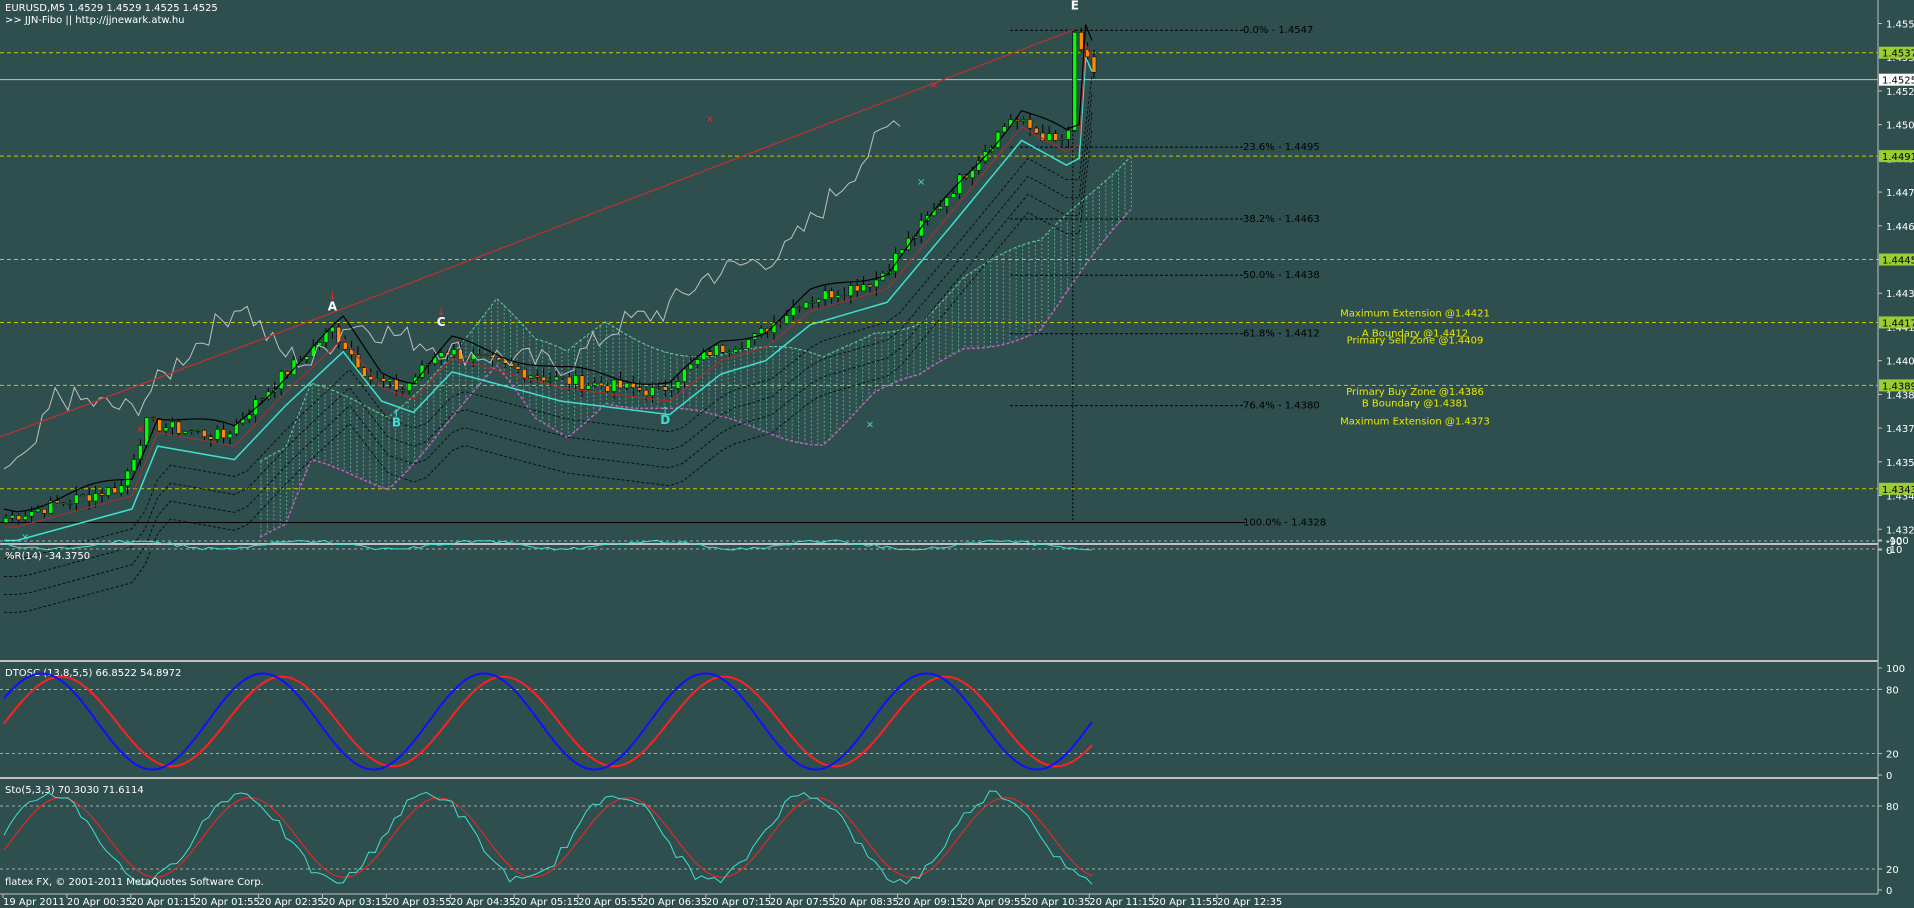 The width and height of the screenshot is (1914, 908). I want to click on time-tick-label: 20 Apr 09:15, so click(930, 902).